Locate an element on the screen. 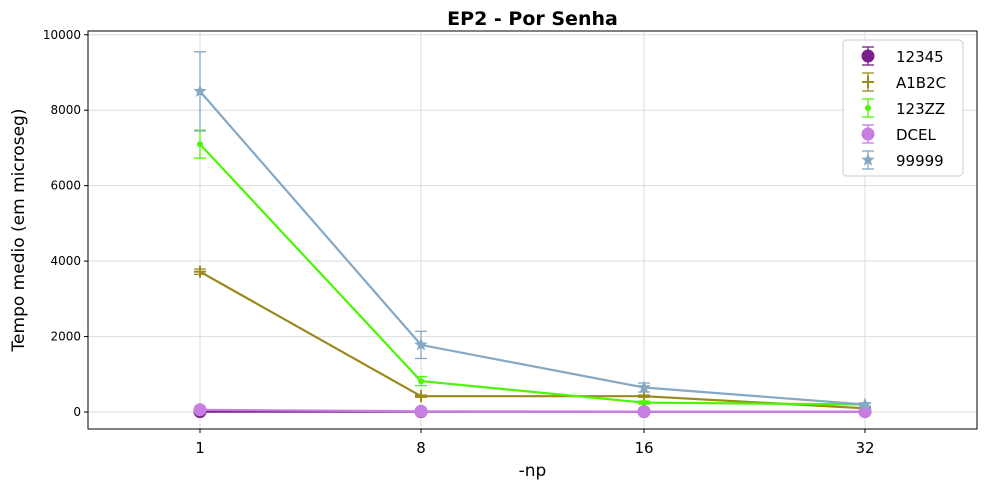 The width and height of the screenshot is (989, 490). legend-item-99999: 99999 is located at coordinates (902, 160).